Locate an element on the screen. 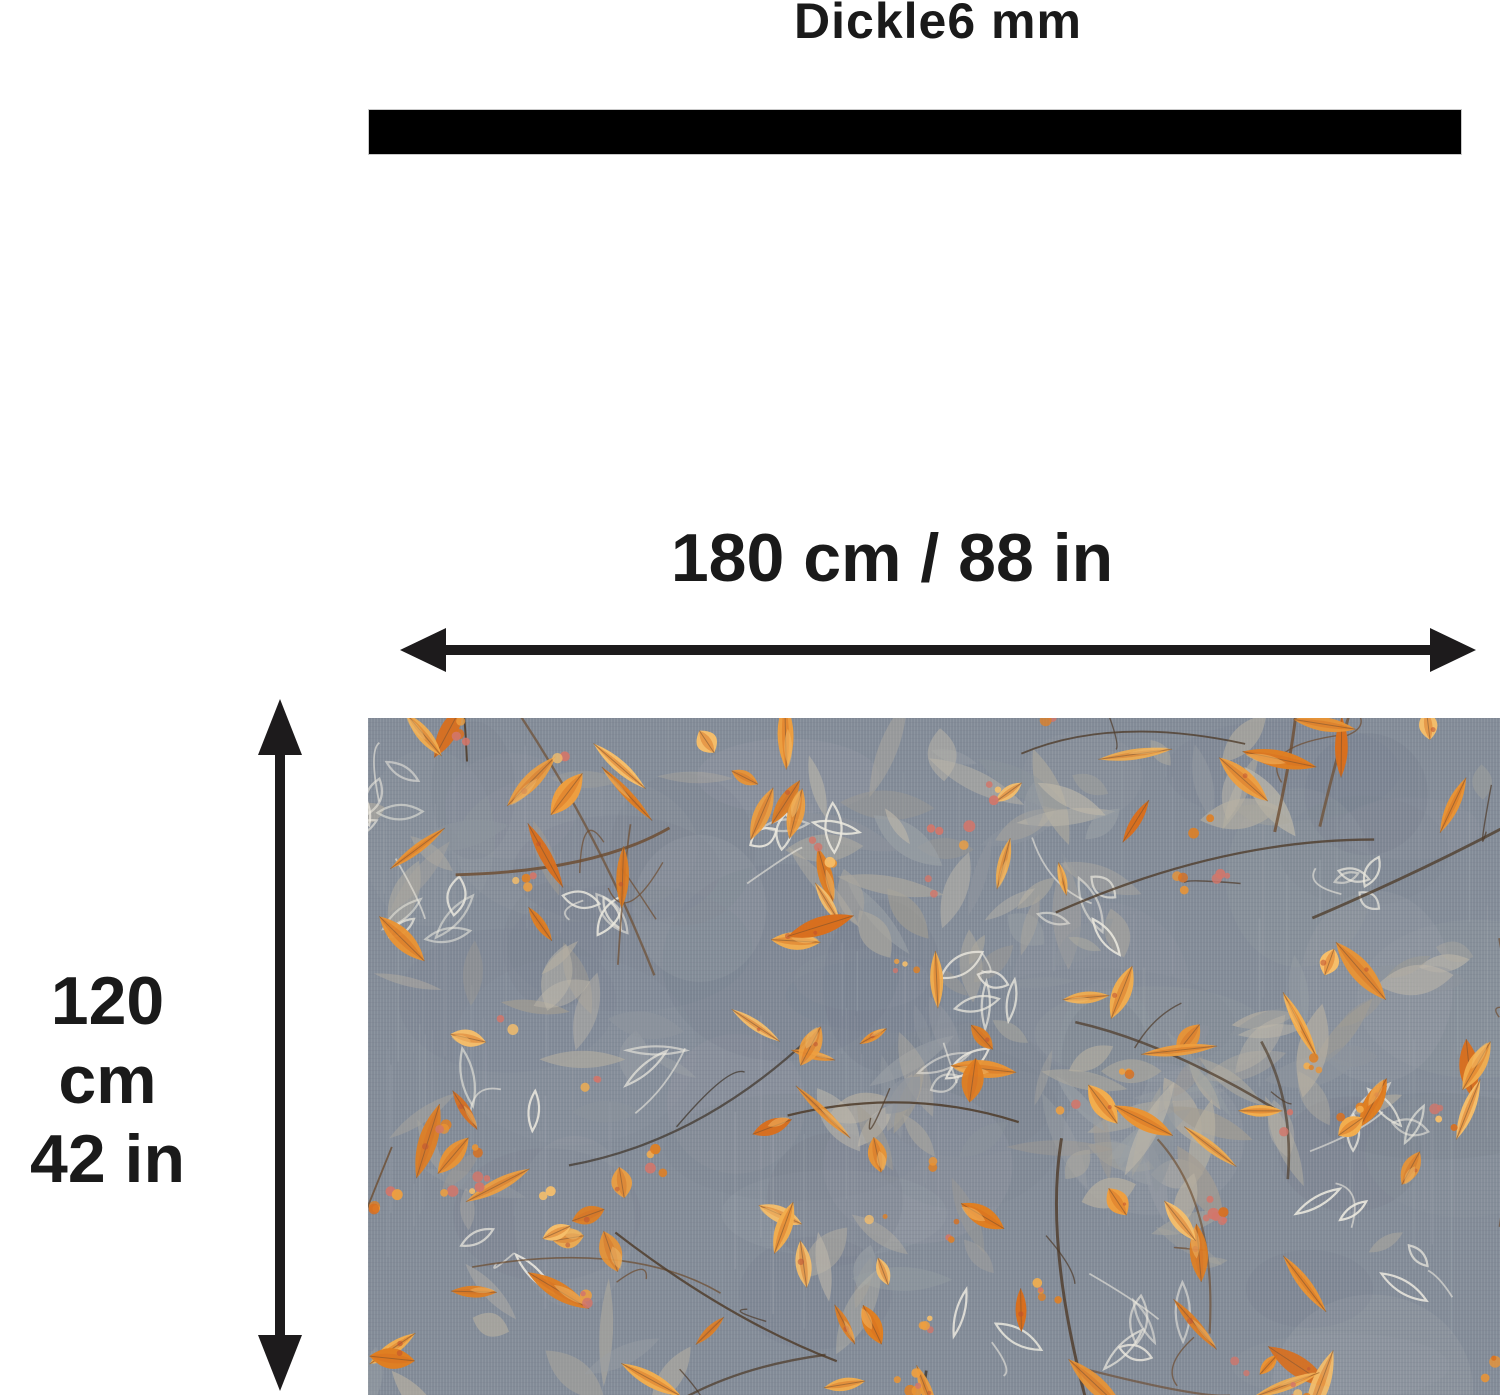 The width and height of the screenshot is (1500, 1399). arrow-head-up is located at coordinates (280, 727).